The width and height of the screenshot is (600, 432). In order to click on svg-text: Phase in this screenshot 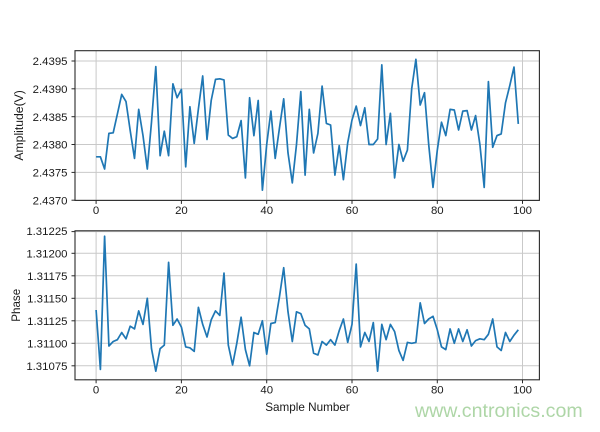, I will do `click(16, 305)`.